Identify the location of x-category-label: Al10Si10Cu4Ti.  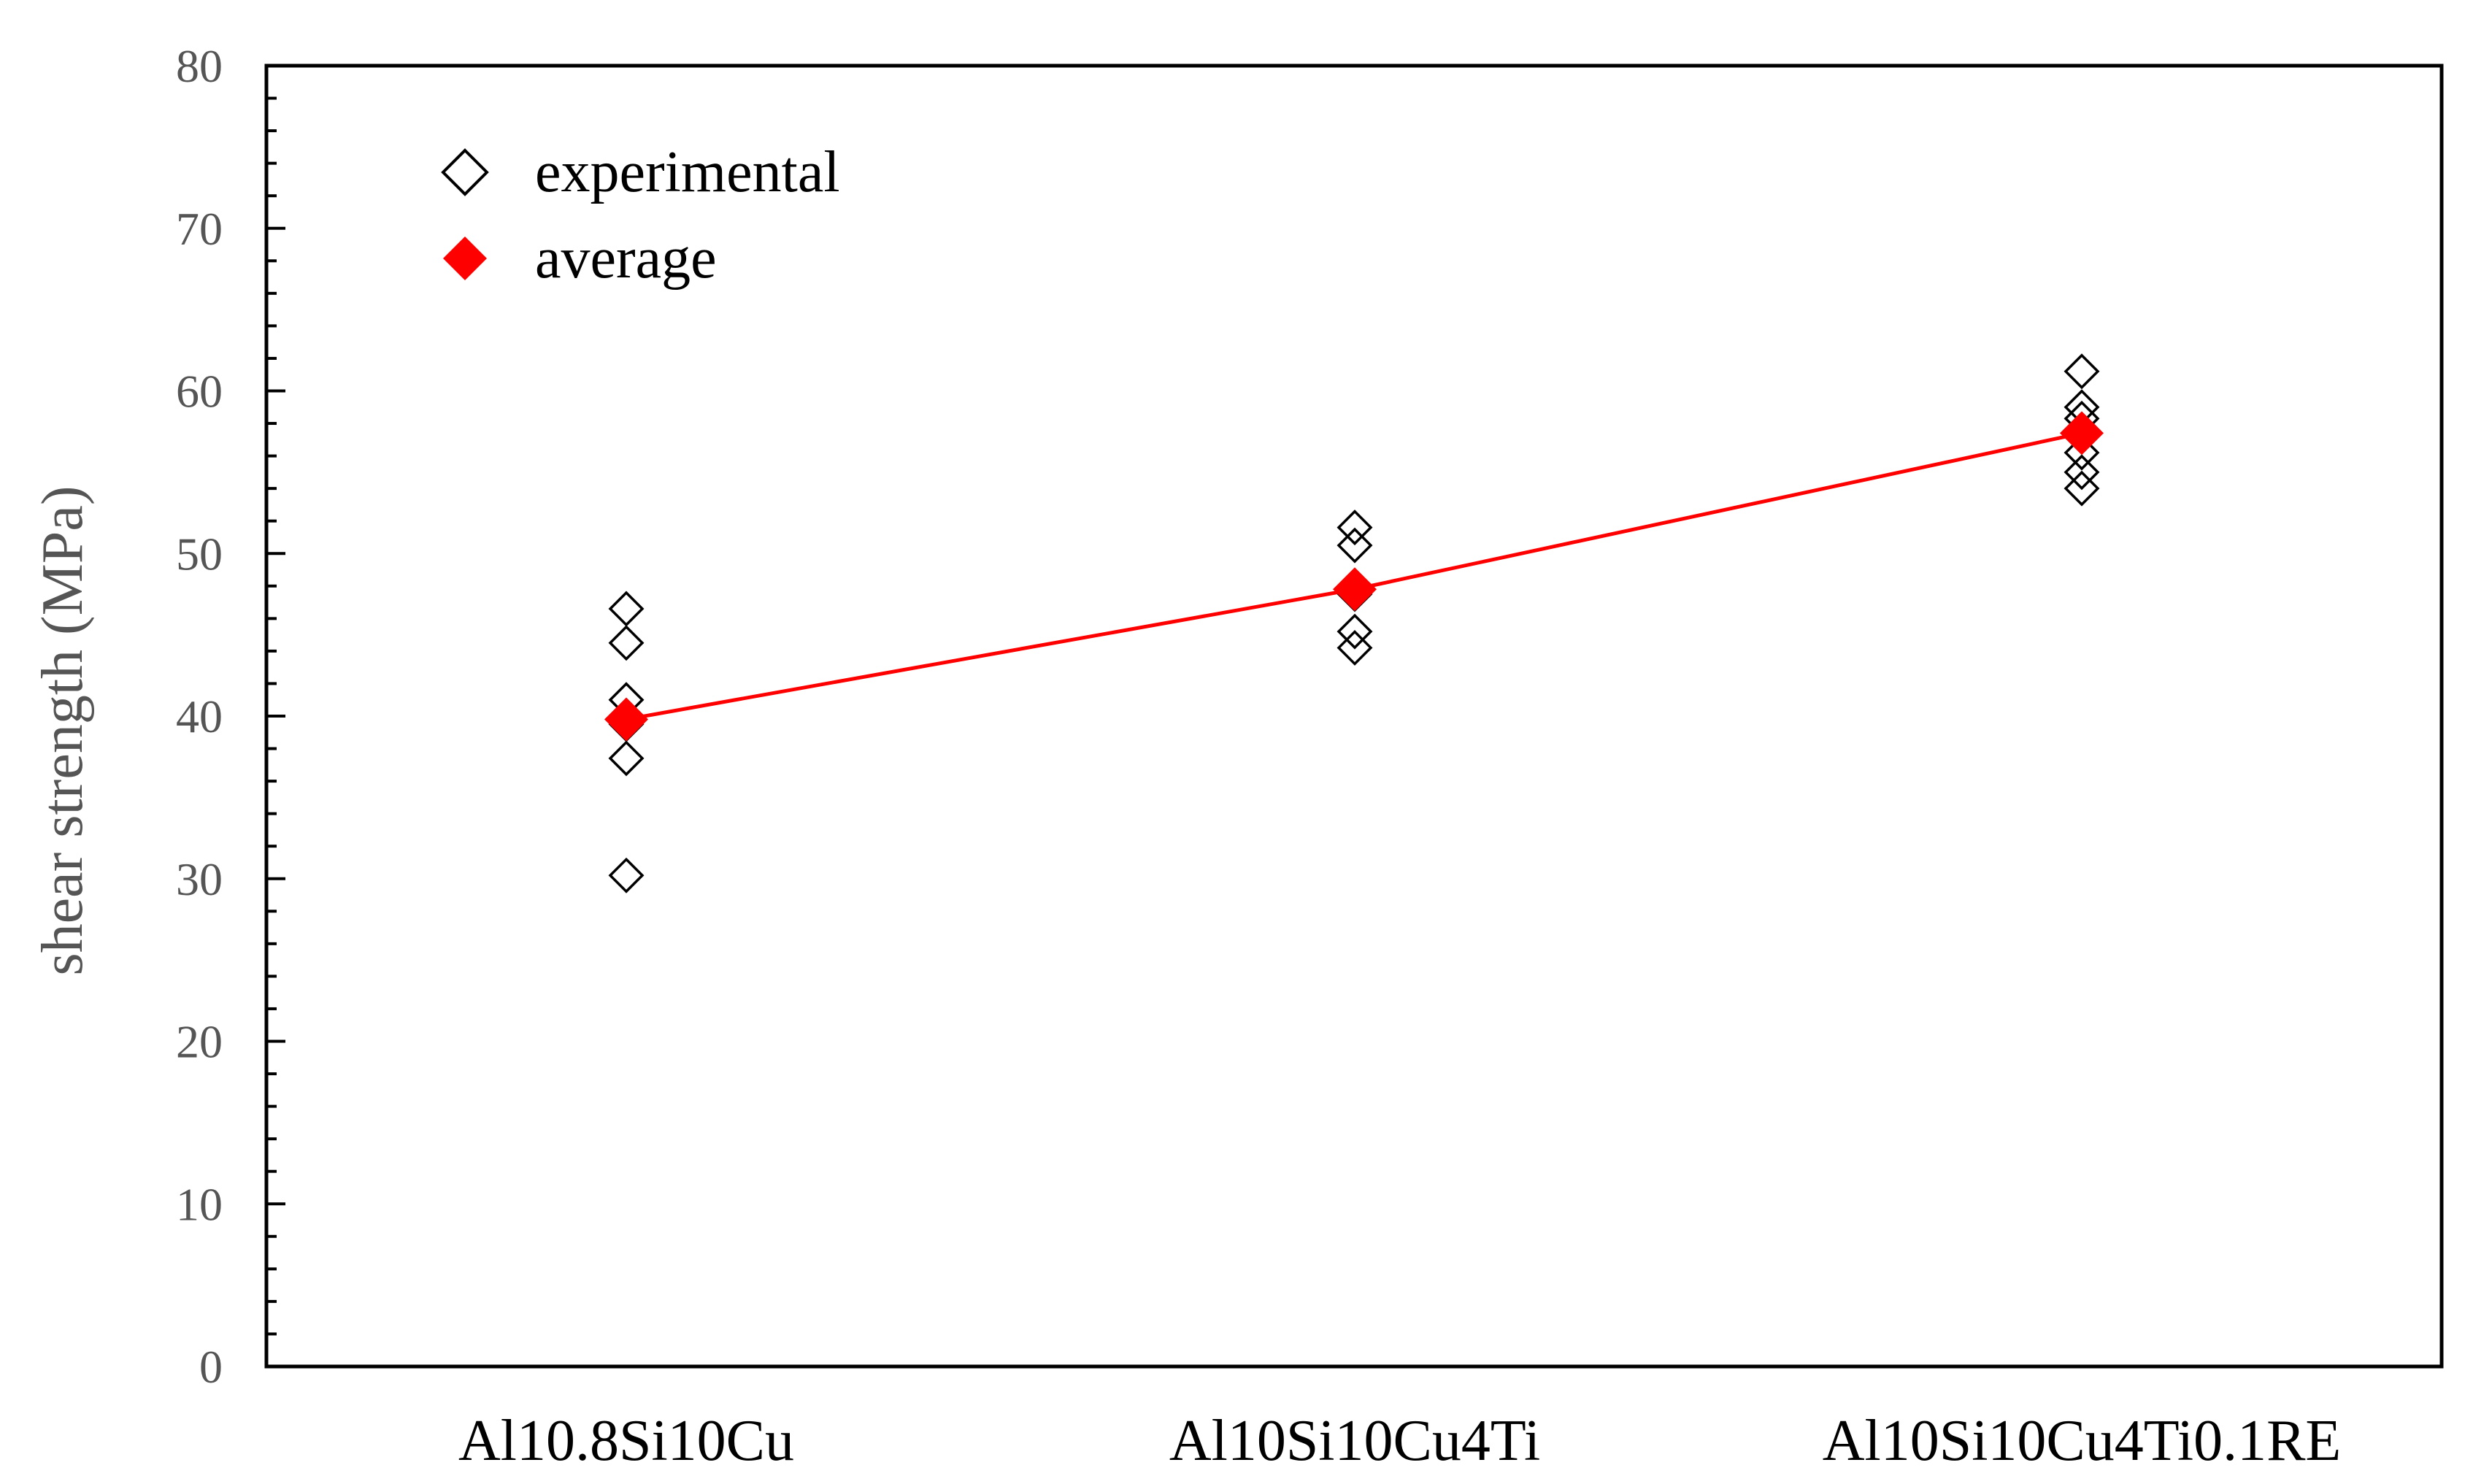
(1354, 1441).